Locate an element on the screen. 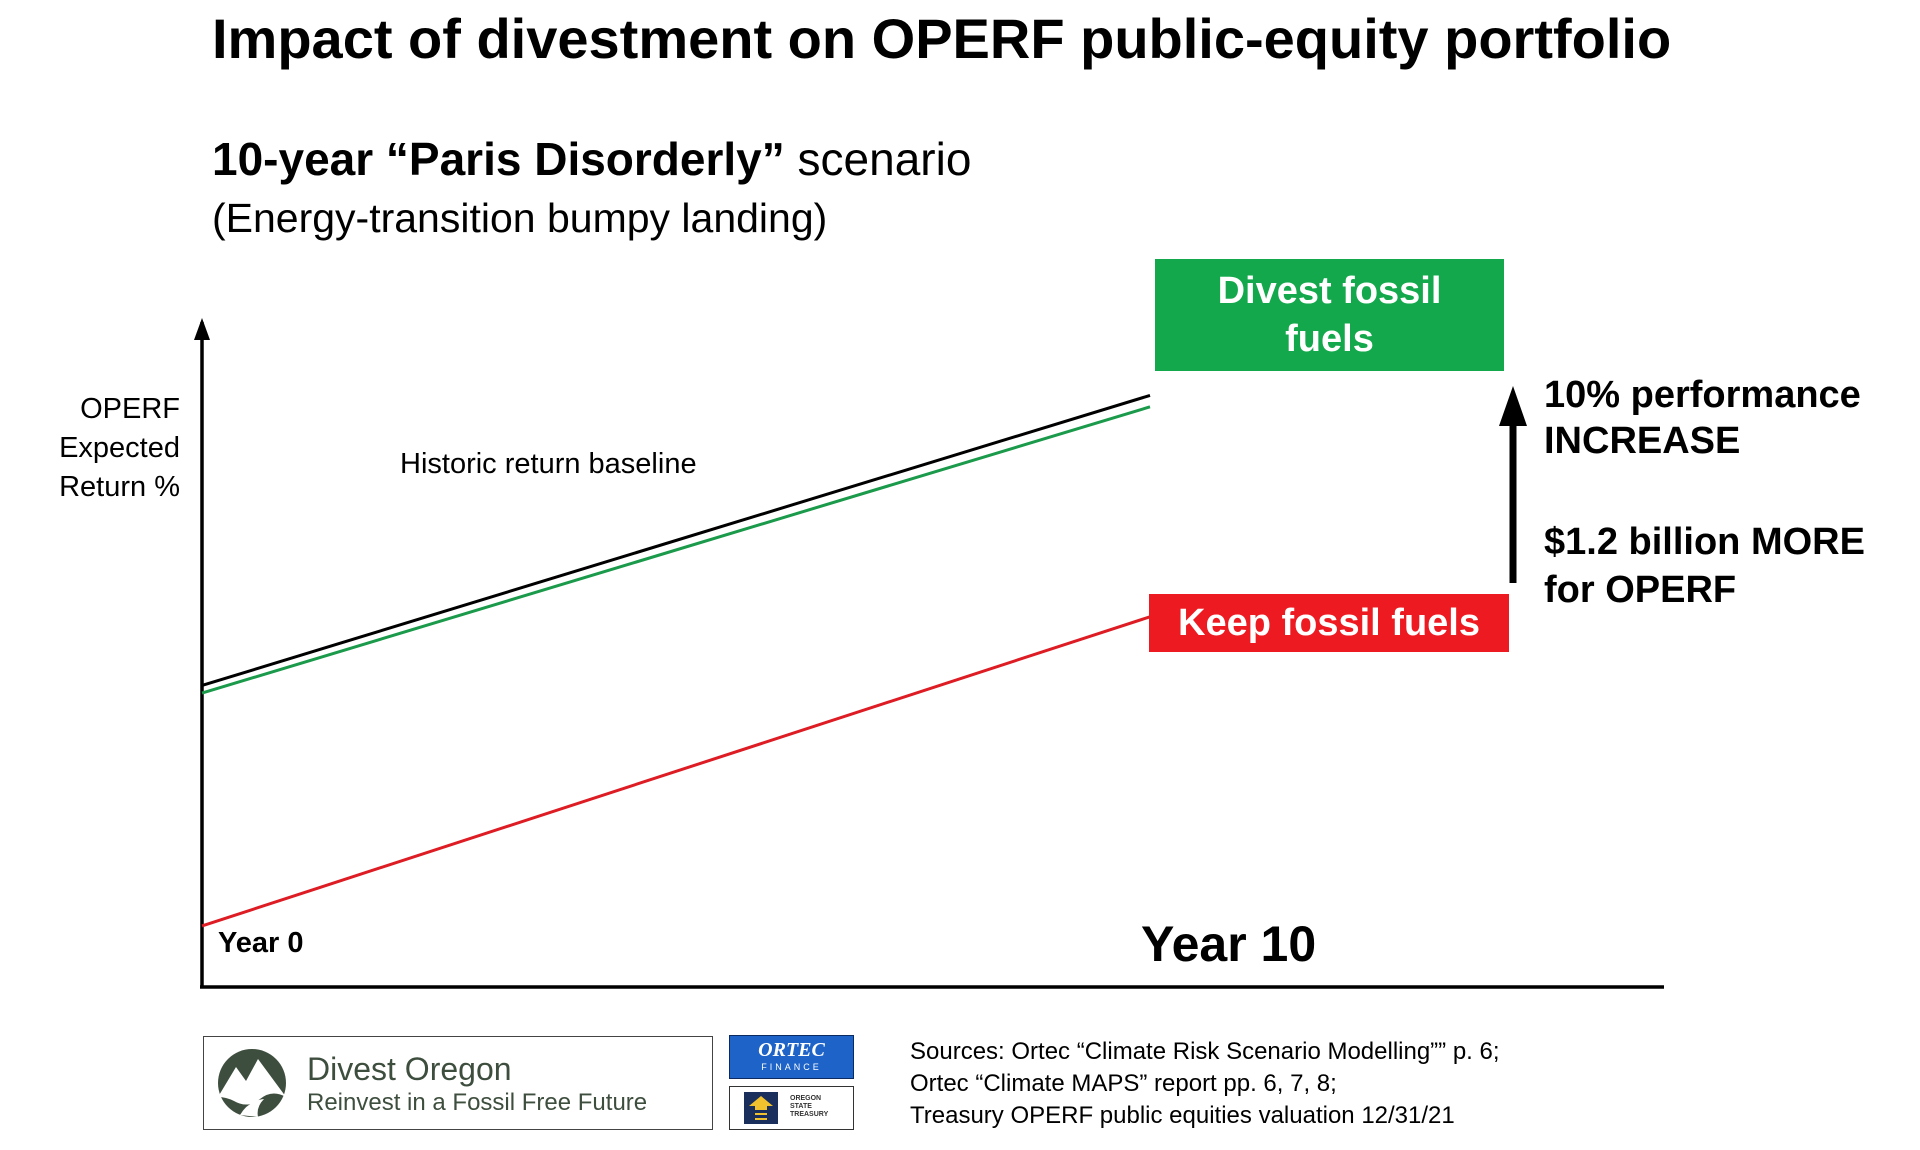  series-line-divest-fossil-fuels is located at coordinates (676, 550).